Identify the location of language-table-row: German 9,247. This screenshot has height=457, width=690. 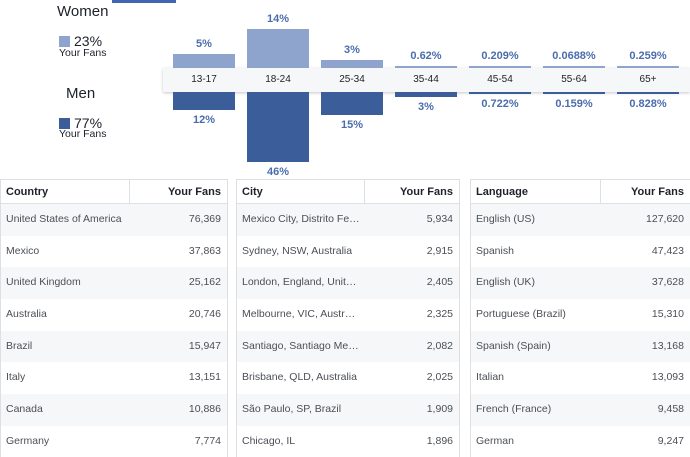
(580, 441).